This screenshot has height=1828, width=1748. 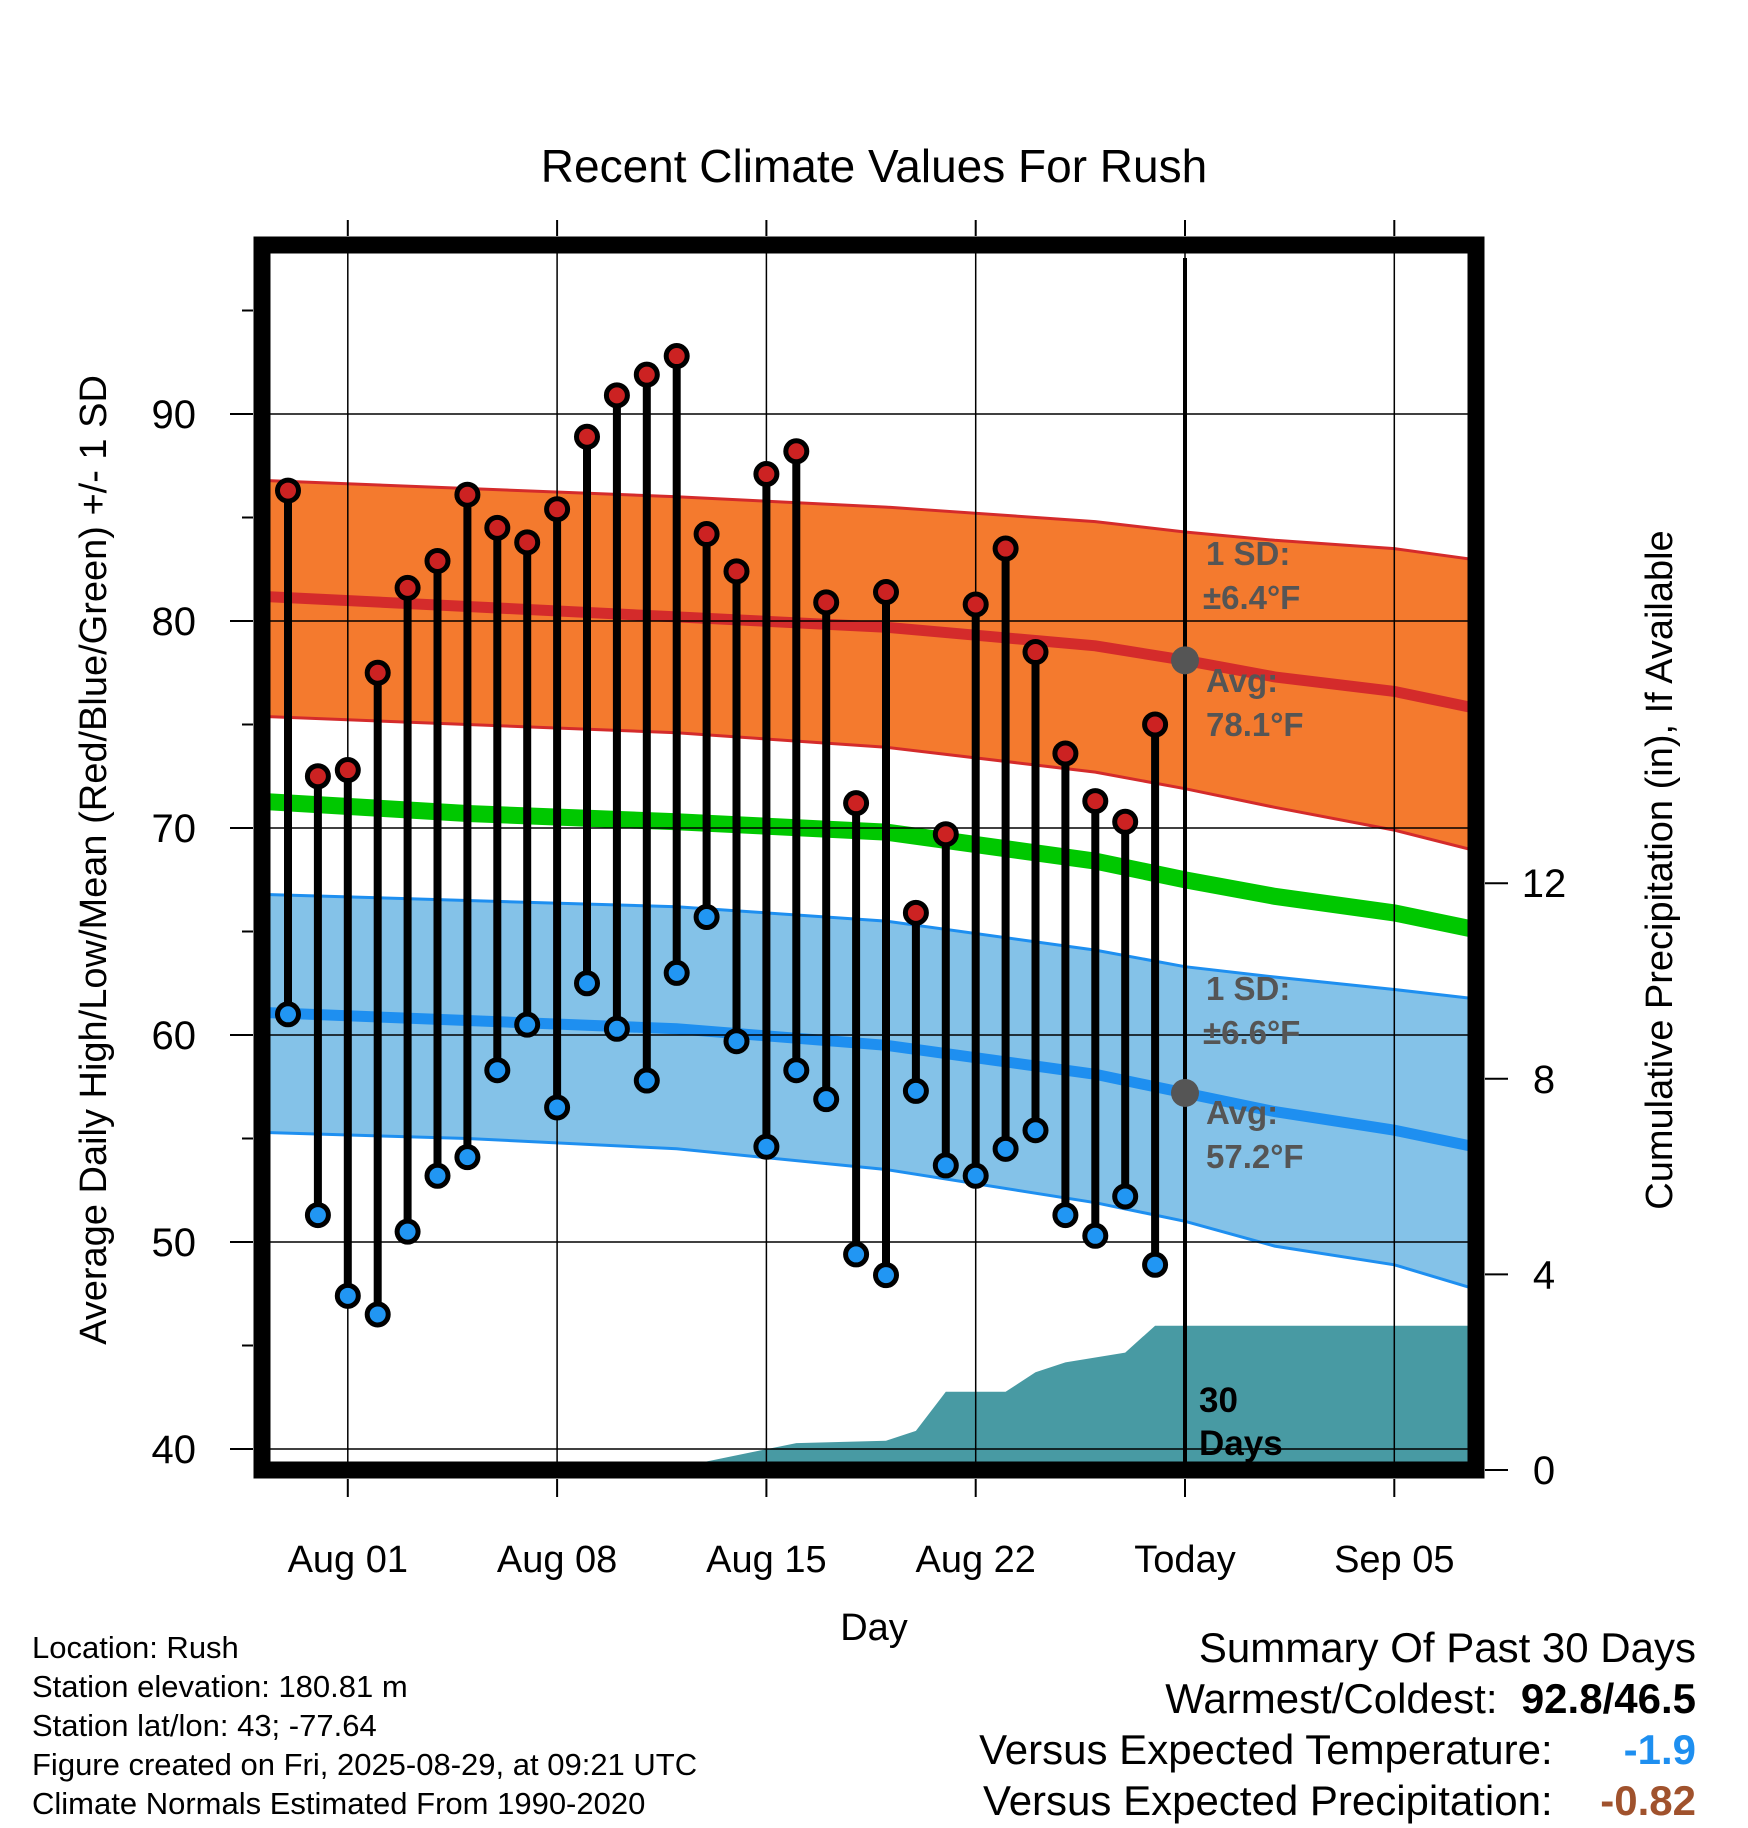 I want to click on high-sd-upper-edge, so click(x=869, y=520).